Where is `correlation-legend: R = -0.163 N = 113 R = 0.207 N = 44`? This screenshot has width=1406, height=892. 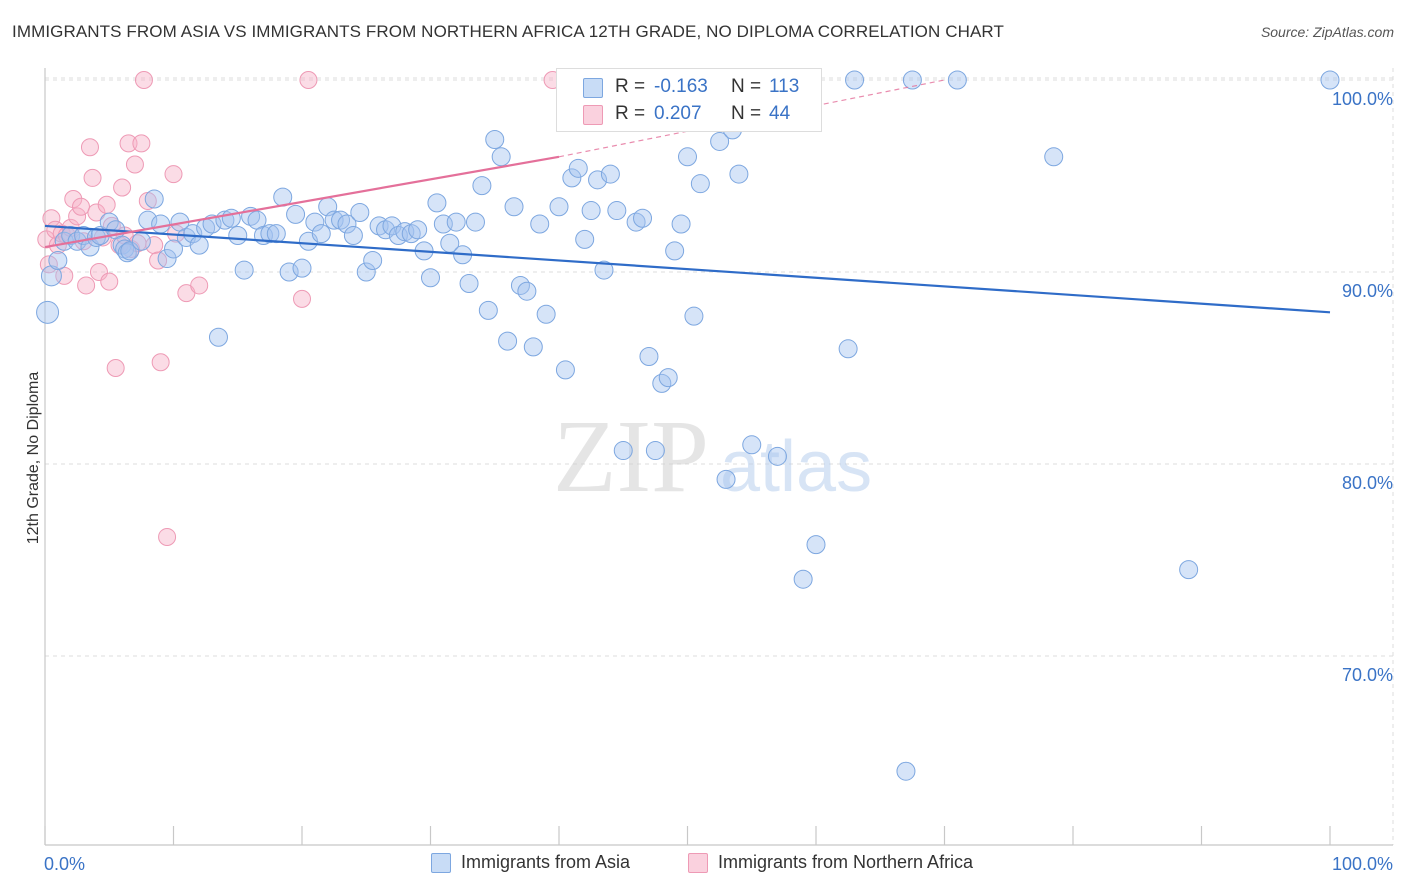 correlation-legend: R = -0.163 N = 113 R = 0.207 N = 44 is located at coordinates (689, 100).